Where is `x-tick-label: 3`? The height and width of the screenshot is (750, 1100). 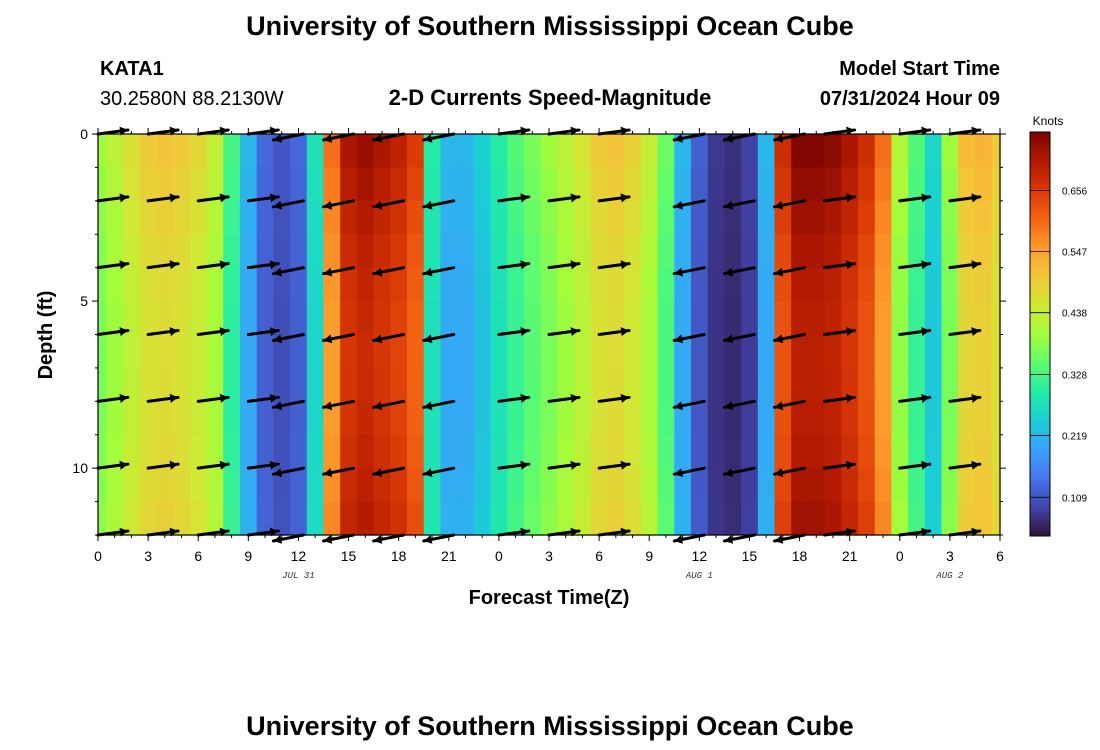
x-tick-label: 3 is located at coordinates (549, 556).